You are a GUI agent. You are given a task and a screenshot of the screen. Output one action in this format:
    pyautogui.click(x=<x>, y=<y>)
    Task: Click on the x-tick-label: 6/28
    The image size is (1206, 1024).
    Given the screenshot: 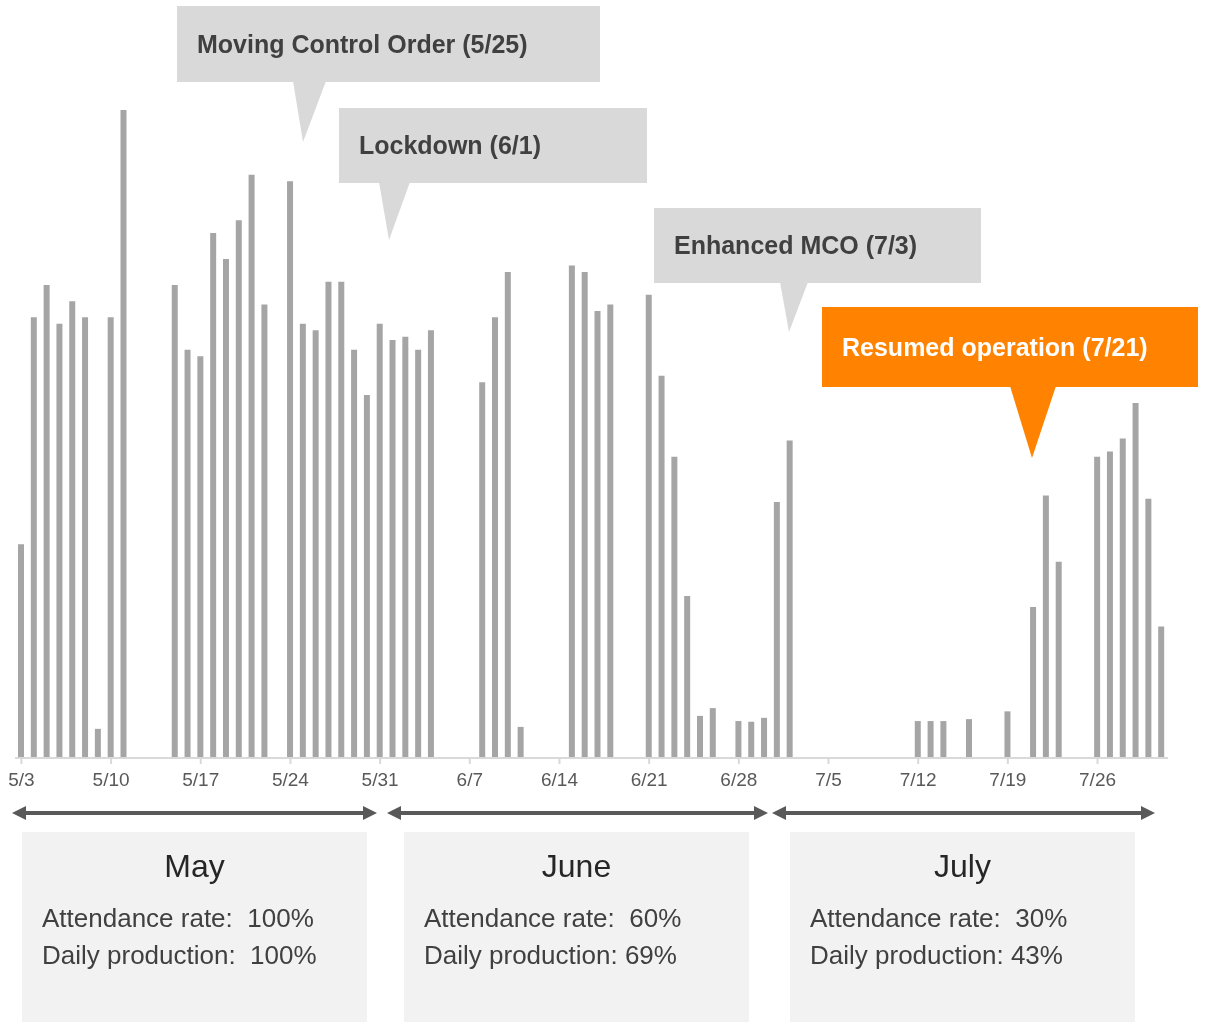 What is the action you would take?
    pyautogui.click(x=739, y=779)
    